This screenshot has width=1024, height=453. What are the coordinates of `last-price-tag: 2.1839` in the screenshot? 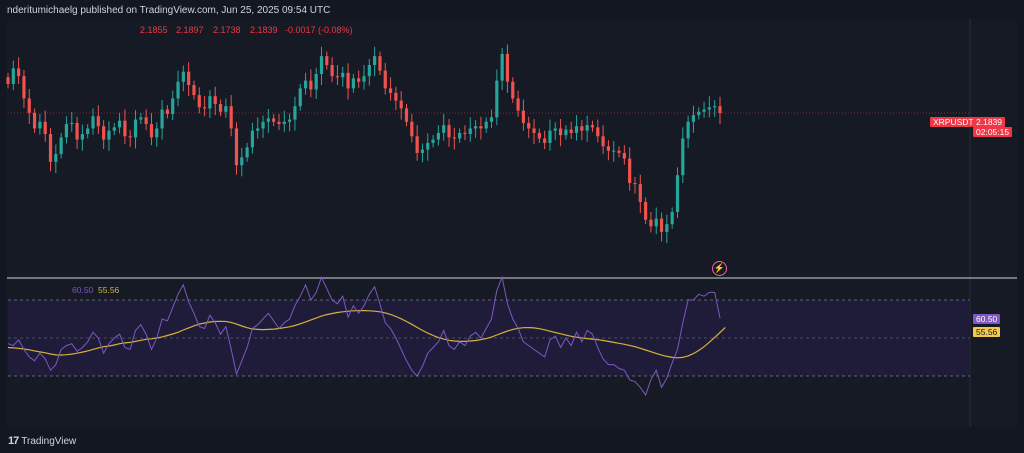 It's located at (989, 122).